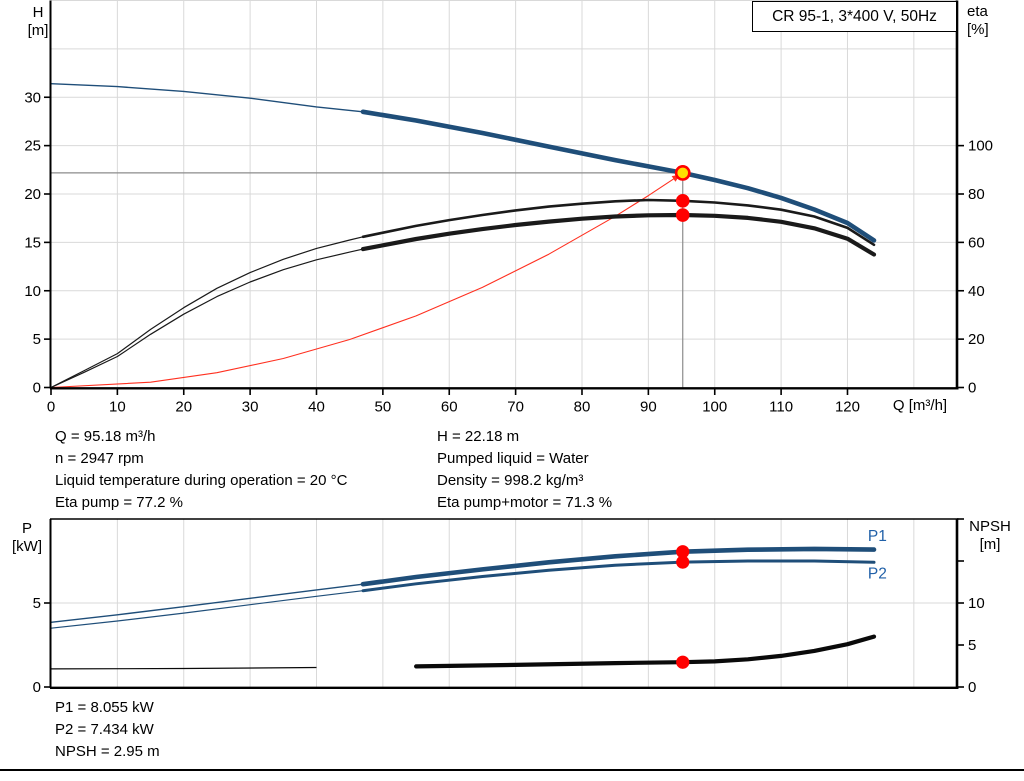 The height and width of the screenshot is (781, 1024). Describe the element at coordinates (877, 574) in the screenshot. I see `series-label-P2: P2` at that location.